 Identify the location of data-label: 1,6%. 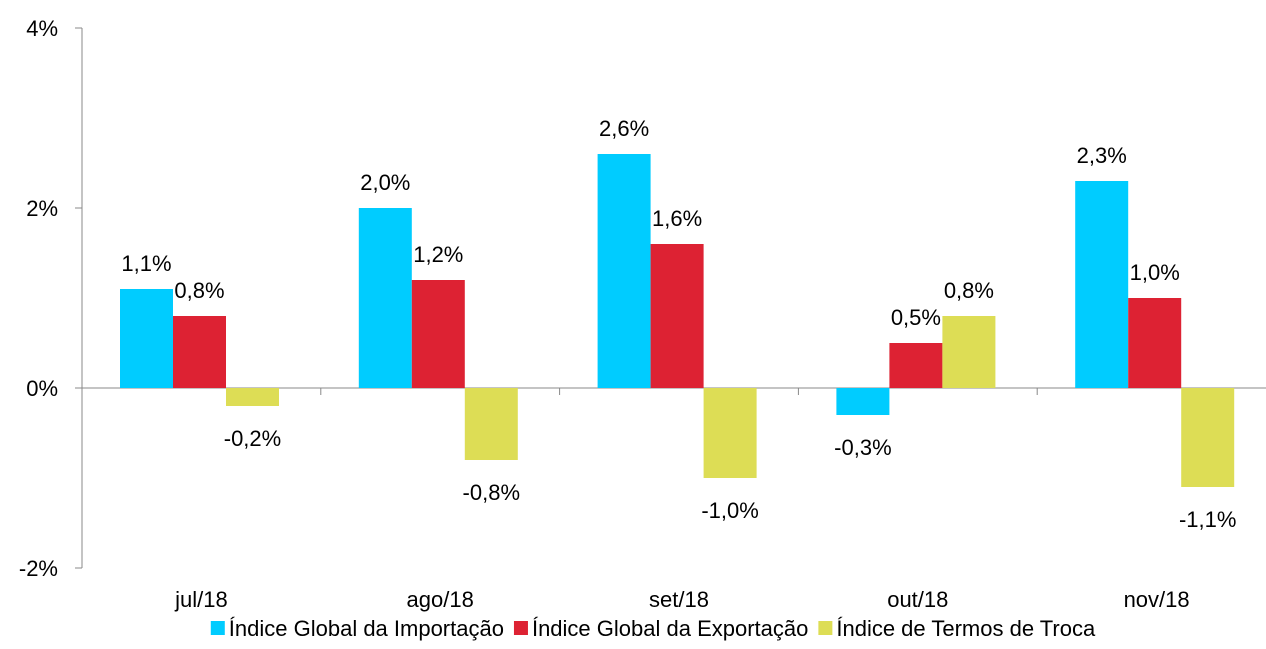
(677, 218).